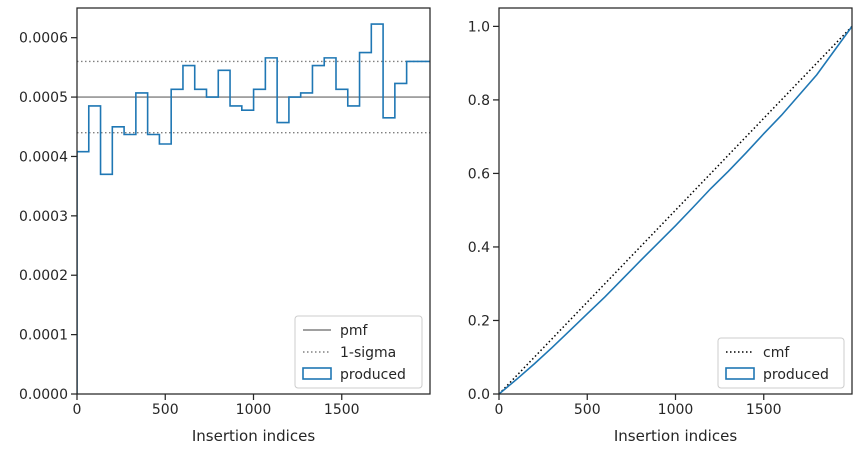 The image size is (861, 453). Describe the element at coordinates (43, 395) in the screenshot. I see `y-tick-label: 0.0000` at that location.